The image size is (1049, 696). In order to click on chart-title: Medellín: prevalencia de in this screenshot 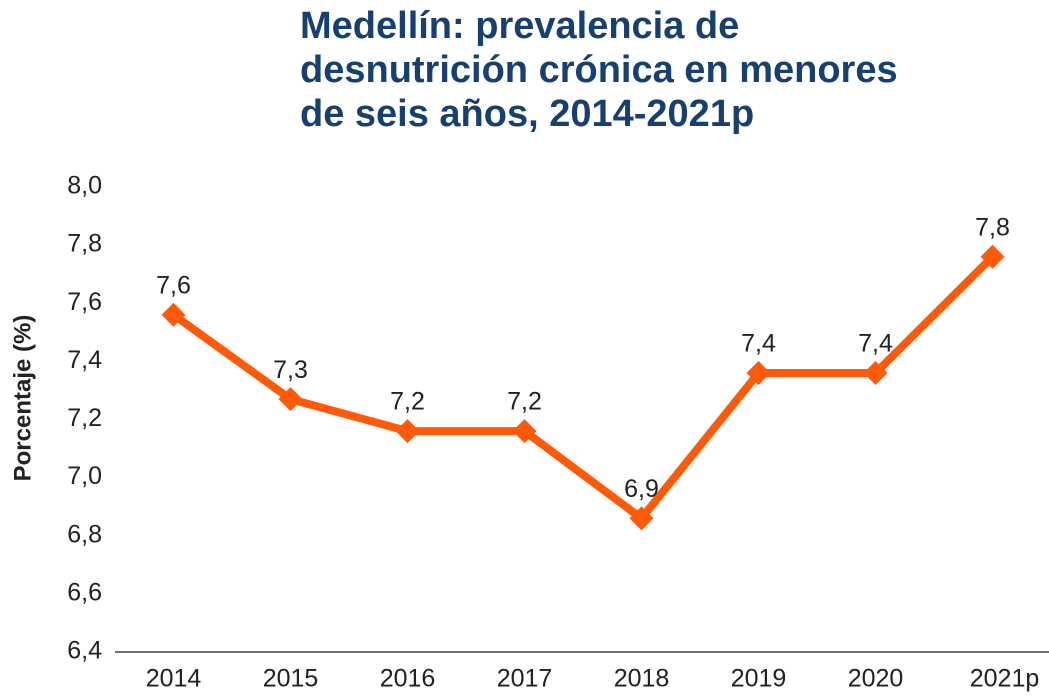, I will do `click(519, 26)`.